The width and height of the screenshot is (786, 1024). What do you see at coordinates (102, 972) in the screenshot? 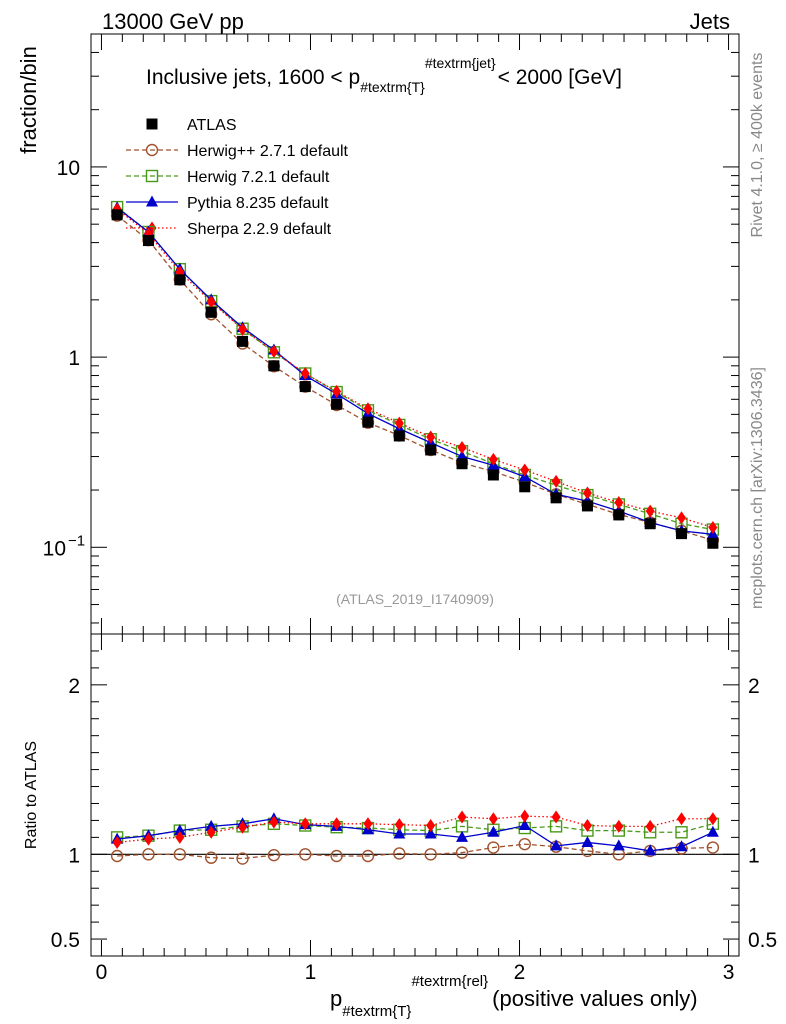
I see `x-tick-label: 0` at bounding box center [102, 972].